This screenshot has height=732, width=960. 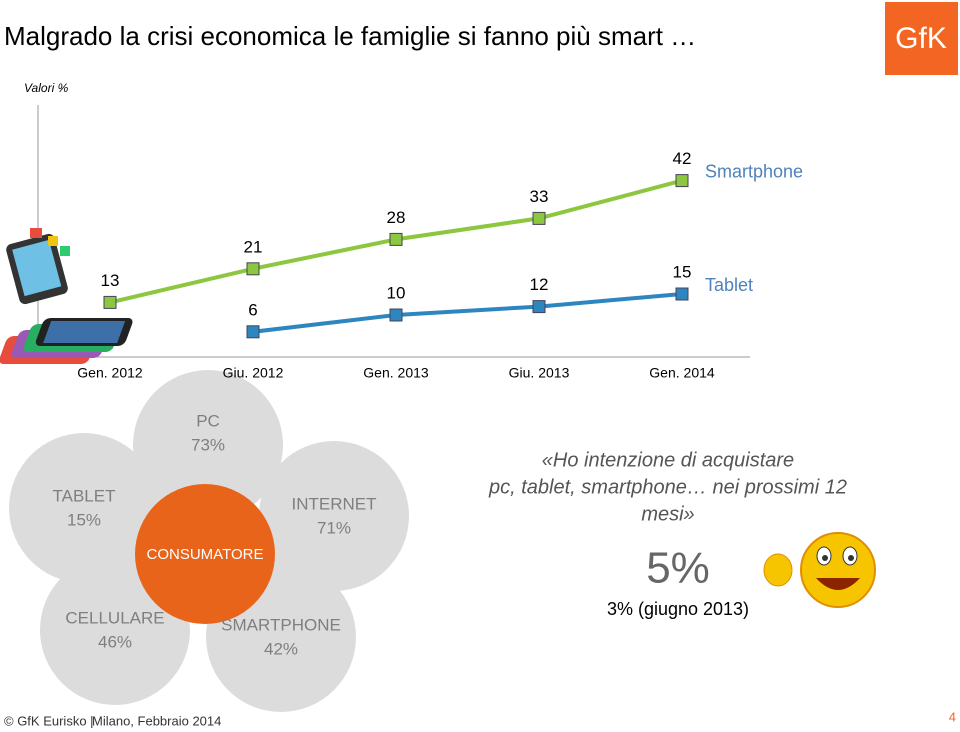 What do you see at coordinates (334, 503) in the screenshot?
I see `node-label: INTERNET` at bounding box center [334, 503].